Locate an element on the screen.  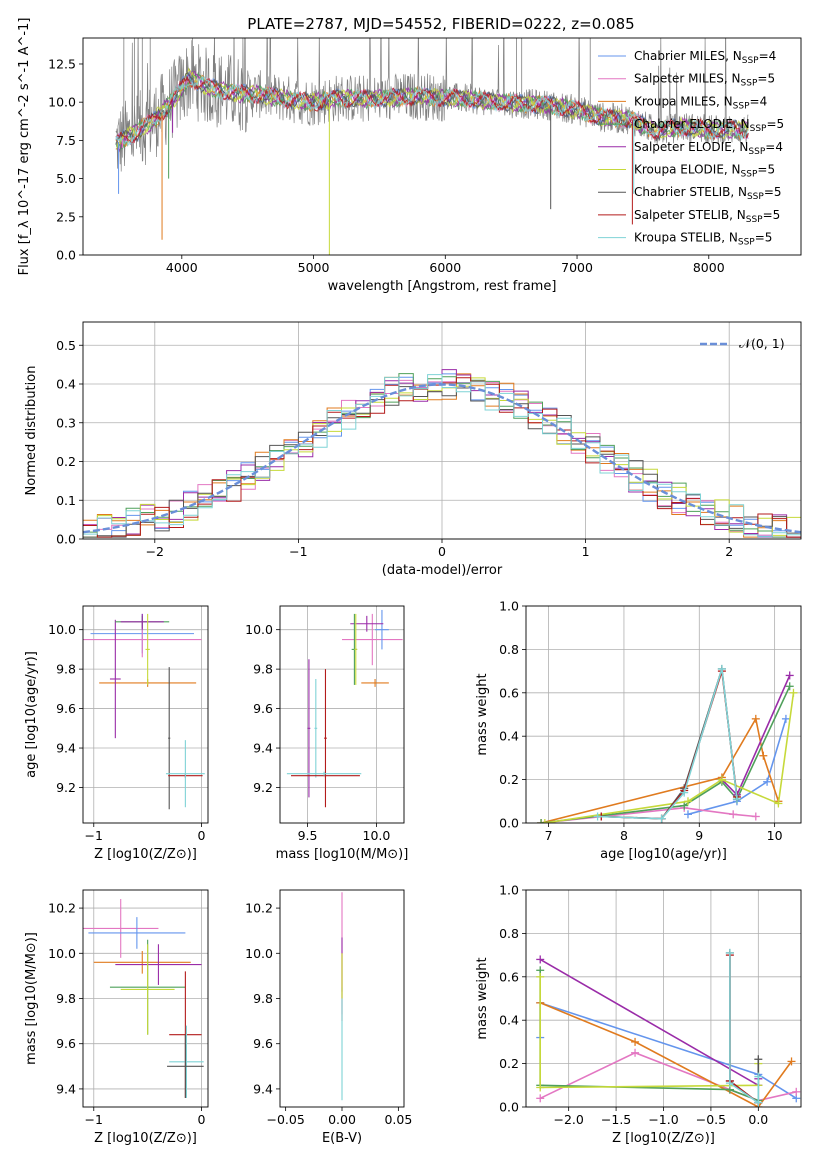
legend-label: Chabrier MILES, NSSP=4 is located at coordinates (705, 57).